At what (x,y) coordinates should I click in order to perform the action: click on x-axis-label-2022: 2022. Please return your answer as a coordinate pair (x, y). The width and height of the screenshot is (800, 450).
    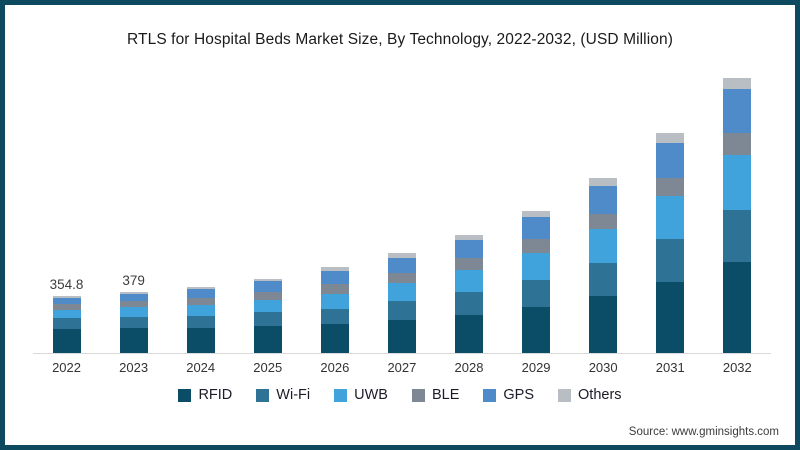
    Looking at the image, I should click on (66, 367).